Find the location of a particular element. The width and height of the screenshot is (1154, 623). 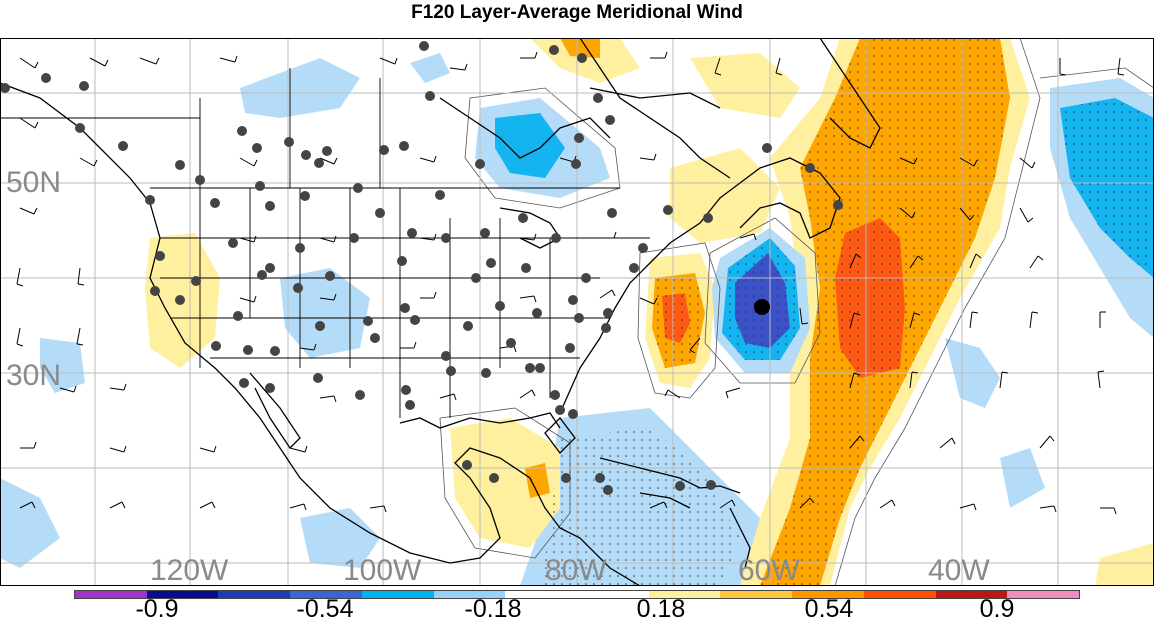

colorbar is located at coordinates (577, 594).